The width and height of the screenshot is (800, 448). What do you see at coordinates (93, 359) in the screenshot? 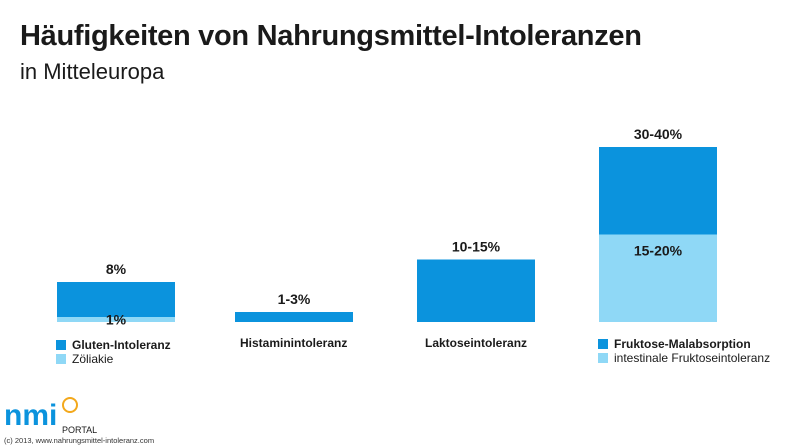
I see `legend-label-zoeliakie: Zöliakie` at bounding box center [93, 359].